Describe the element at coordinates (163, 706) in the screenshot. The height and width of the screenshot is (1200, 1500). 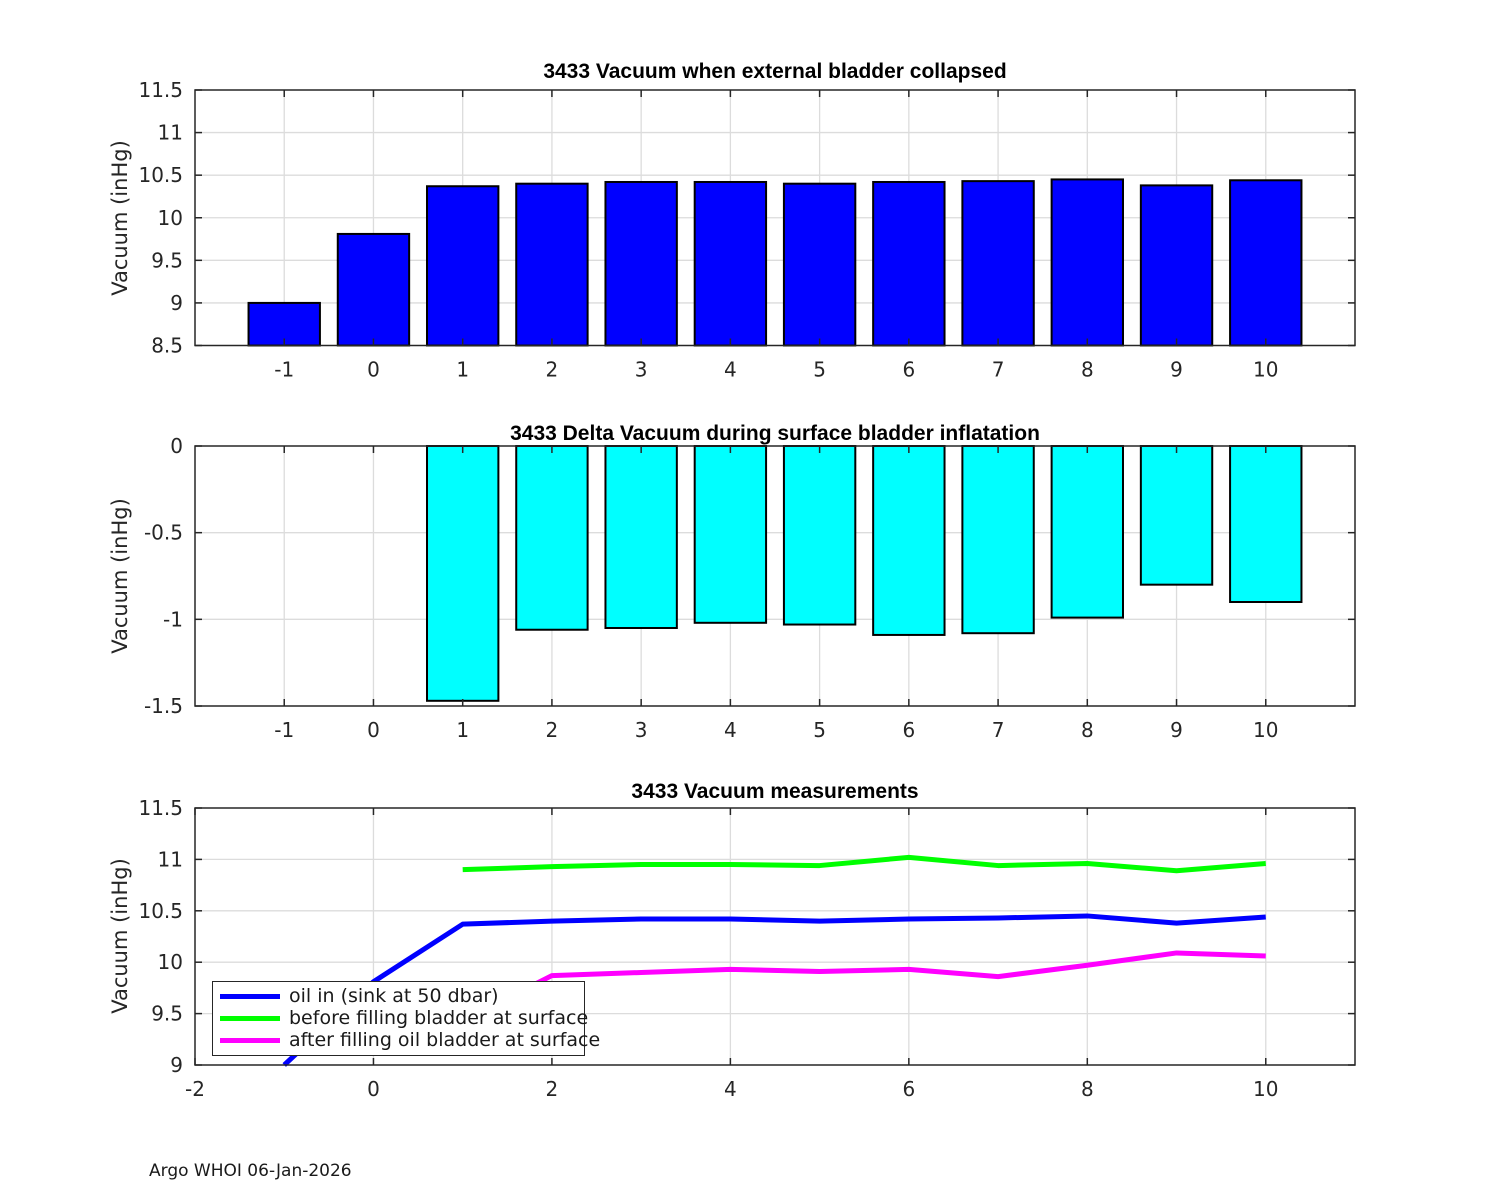
I see `svg-text: -1.5` at that location.